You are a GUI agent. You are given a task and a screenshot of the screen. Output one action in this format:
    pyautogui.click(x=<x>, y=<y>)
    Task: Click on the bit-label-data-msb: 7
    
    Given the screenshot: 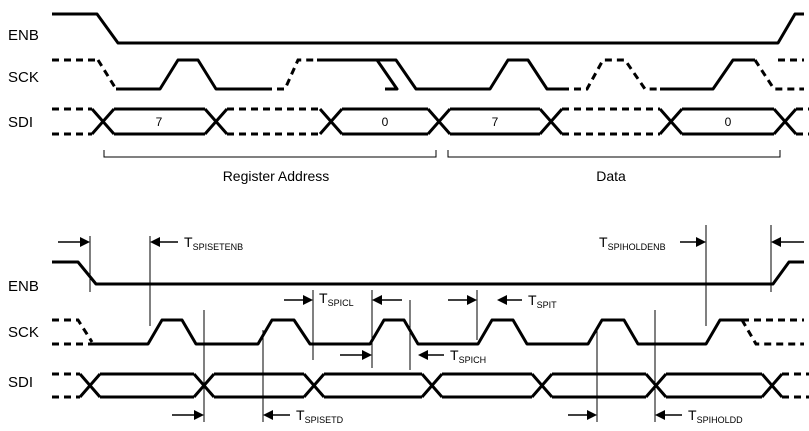 What is the action you would take?
    pyautogui.click(x=495, y=122)
    